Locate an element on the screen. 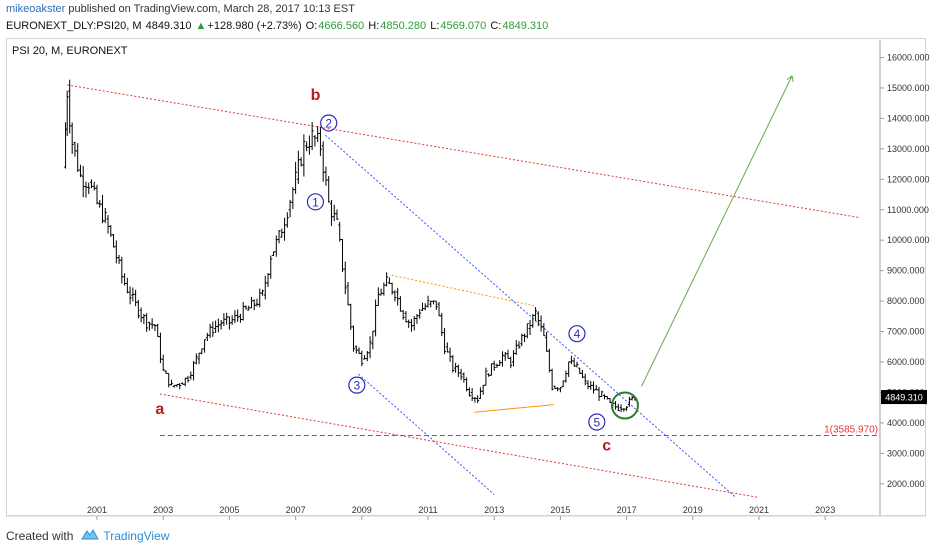 The width and height of the screenshot is (932, 550). triangle-upper-line is located at coordinates (463, 290).